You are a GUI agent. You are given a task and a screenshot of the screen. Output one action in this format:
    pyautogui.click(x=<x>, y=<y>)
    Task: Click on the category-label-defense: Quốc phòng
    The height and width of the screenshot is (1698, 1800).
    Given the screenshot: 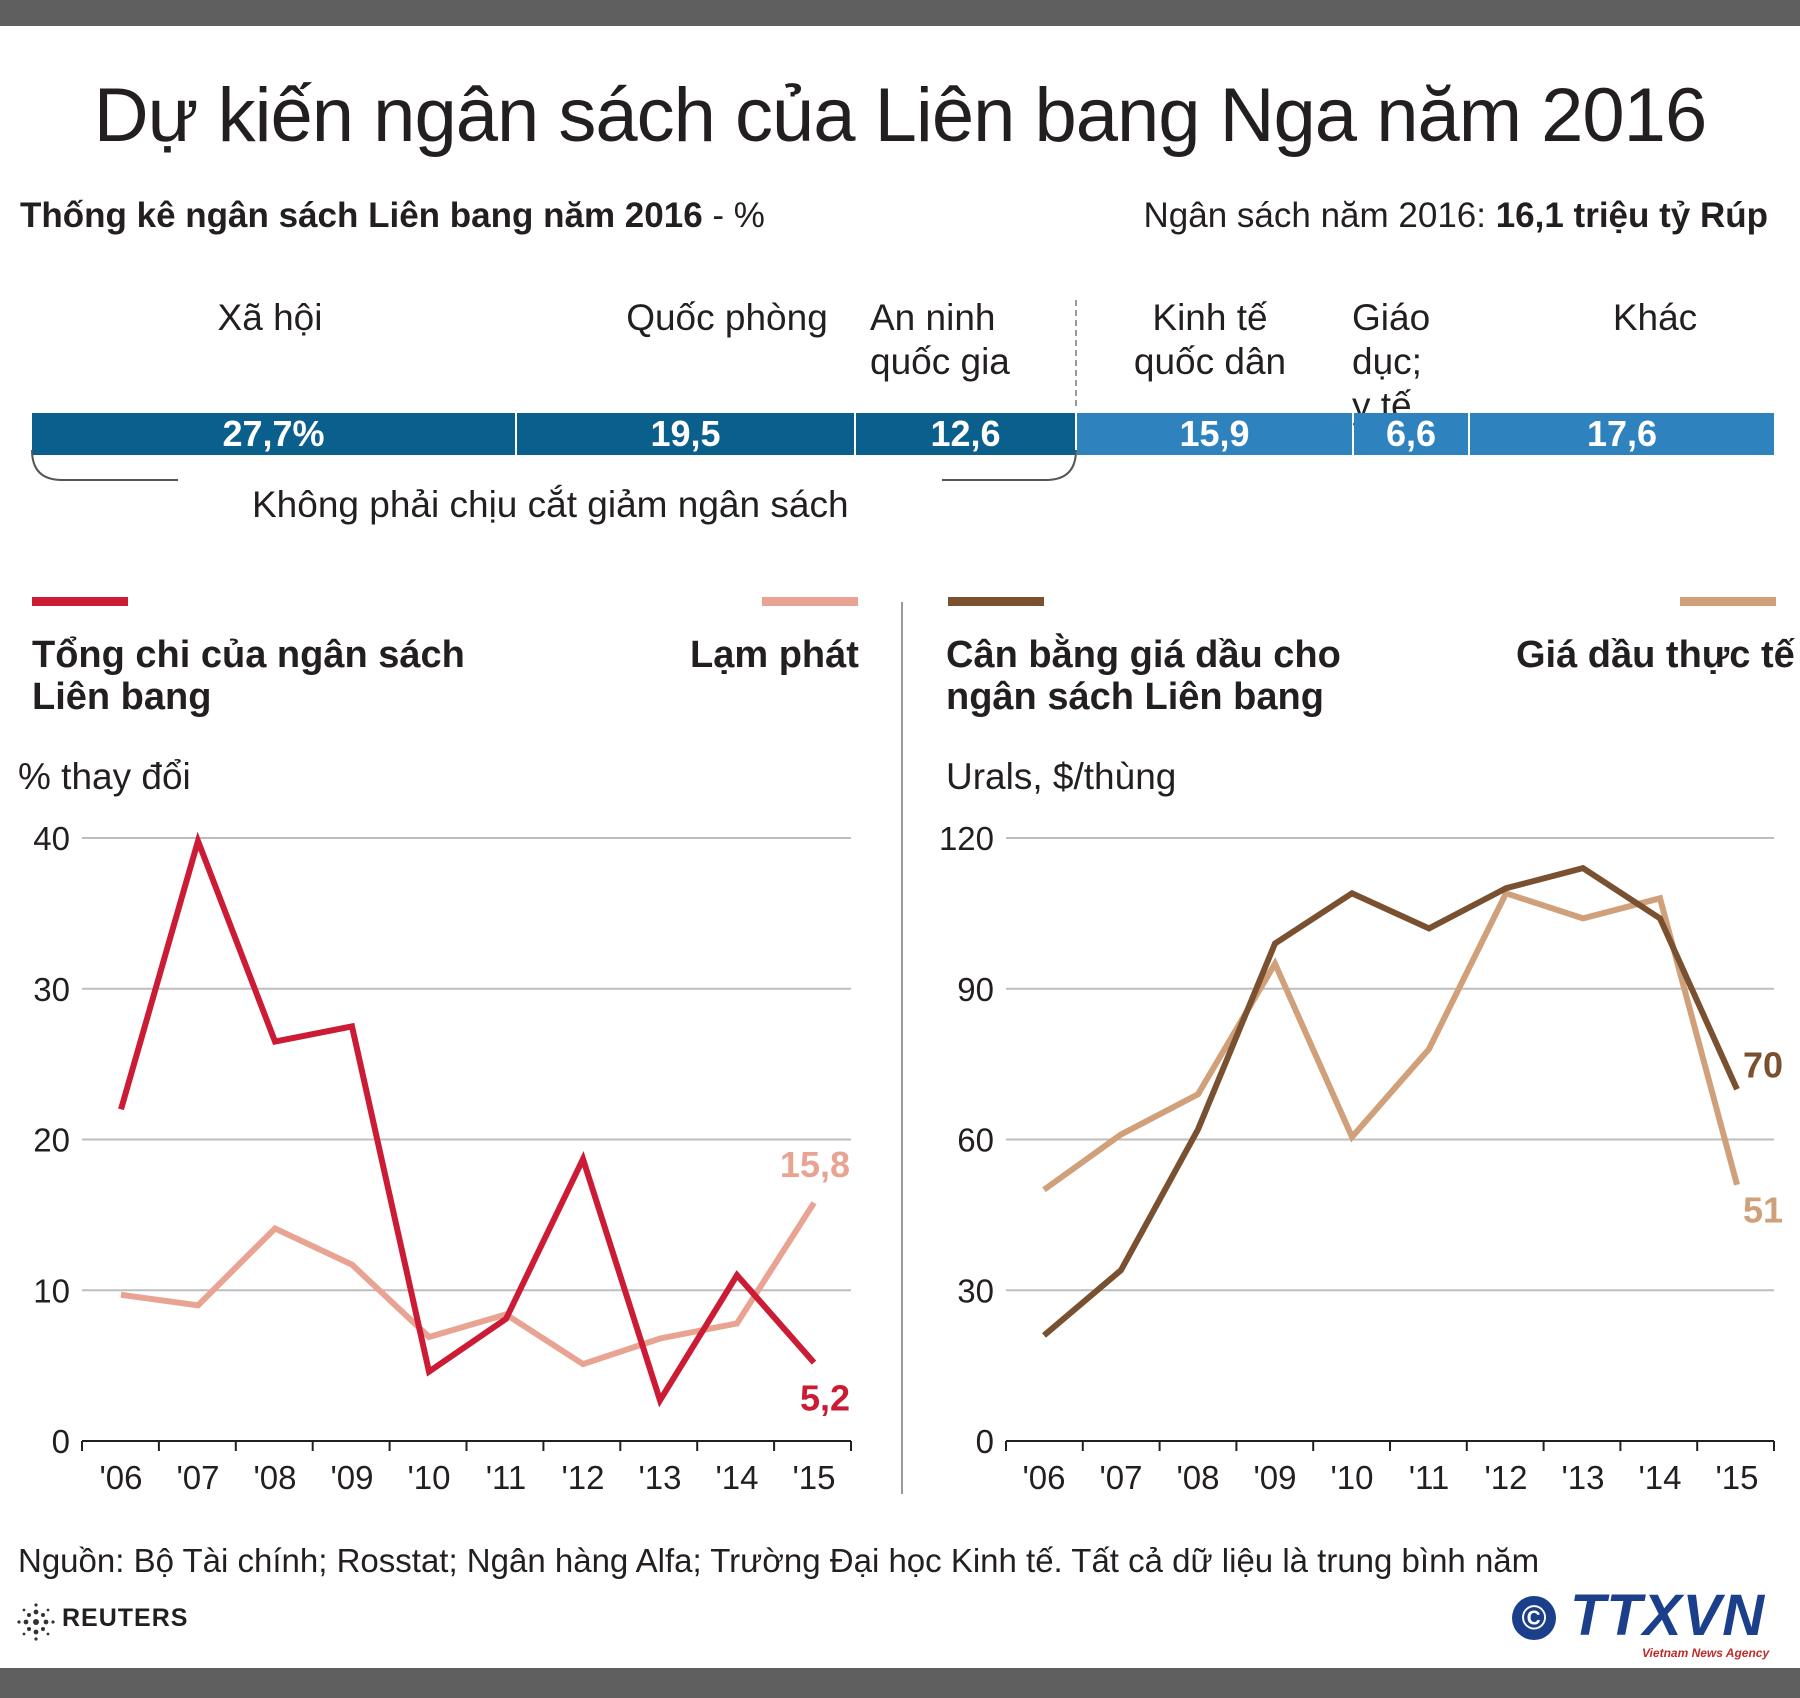 What is the action you would take?
    pyautogui.click(x=727, y=317)
    